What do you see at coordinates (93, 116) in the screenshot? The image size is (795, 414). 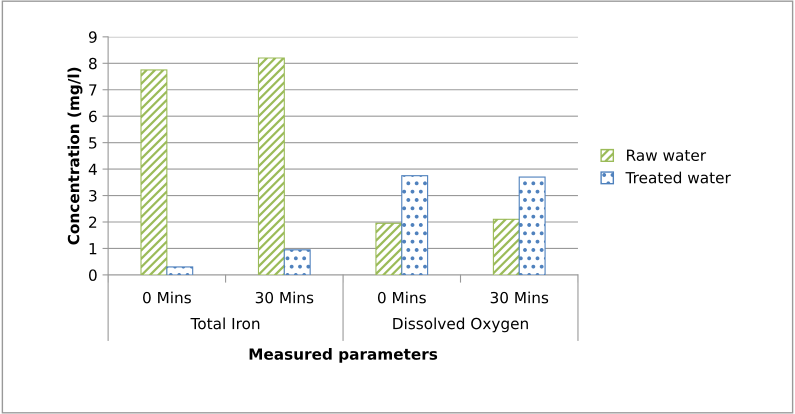 I see `y-tick-label: 6` at bounding box center [93, 116].